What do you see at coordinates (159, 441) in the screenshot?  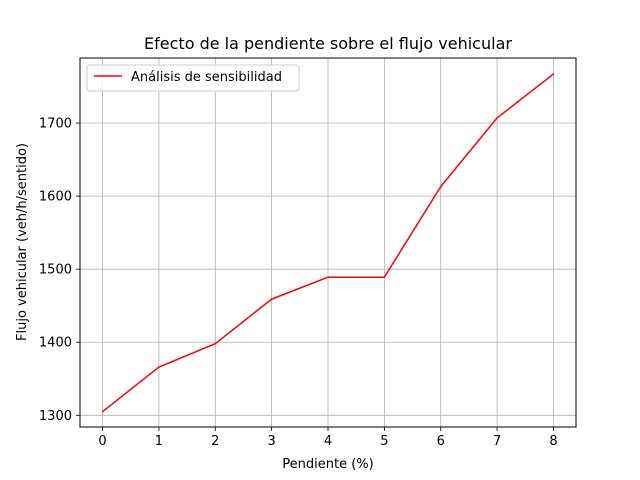 I see `x-tick-label: 1` at bounding box center [159, 441].